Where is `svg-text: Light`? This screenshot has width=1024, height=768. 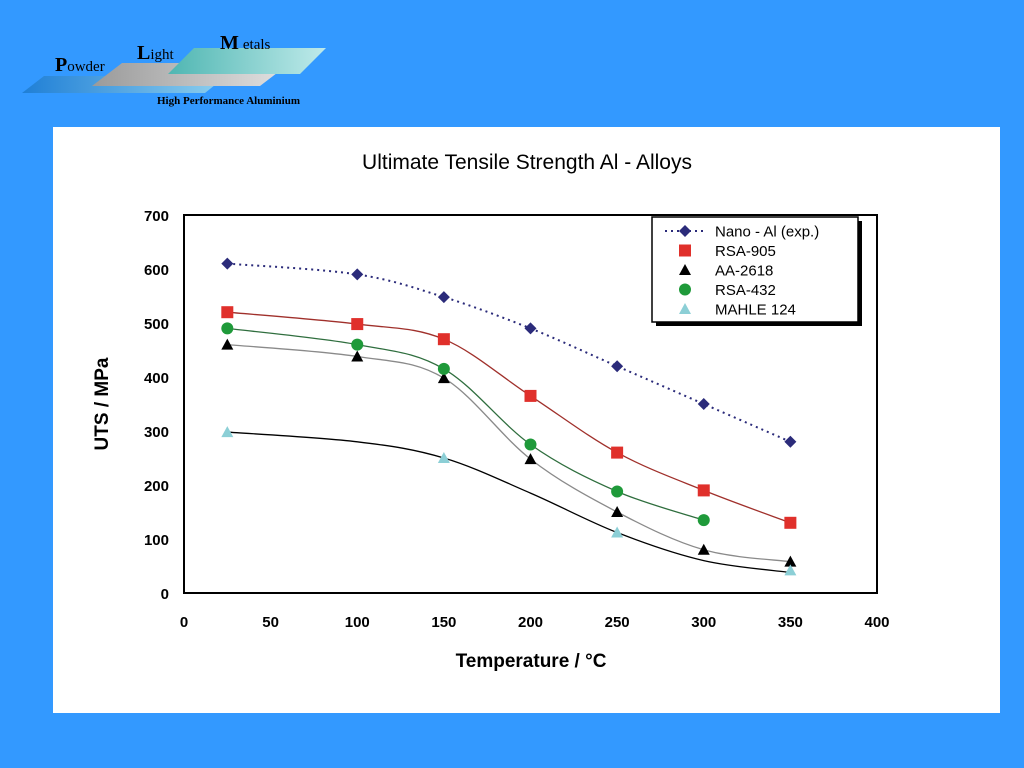
svg-text: Light is located at coordinates (156, 53).